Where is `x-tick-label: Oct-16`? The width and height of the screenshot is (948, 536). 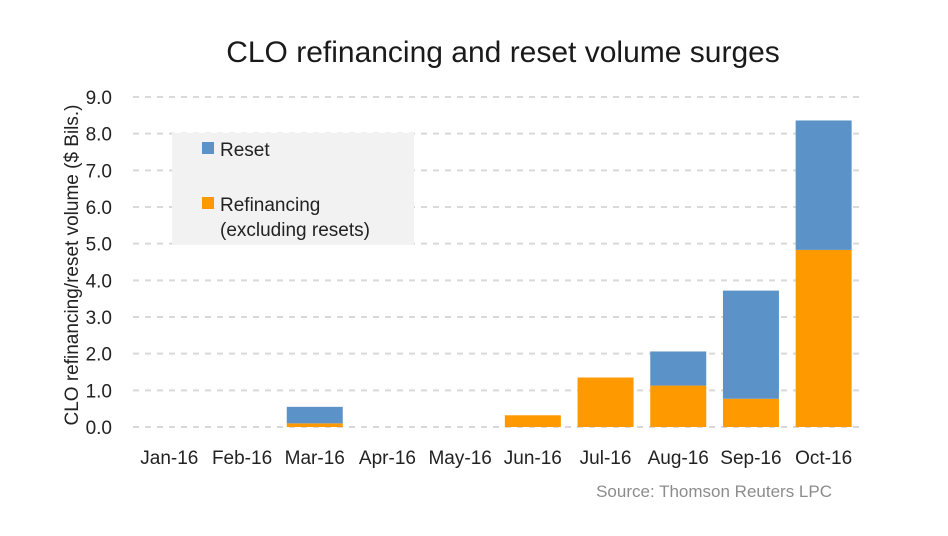 x-tick-label: Oct-16 is located at coordinates (823, 458).